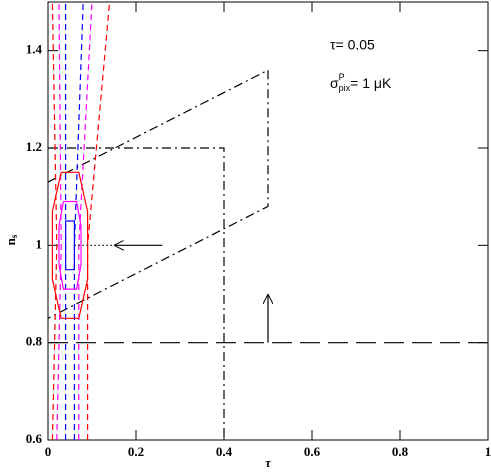  I want to click on annotation: σP pix= 1 μK, so click(361, 82).